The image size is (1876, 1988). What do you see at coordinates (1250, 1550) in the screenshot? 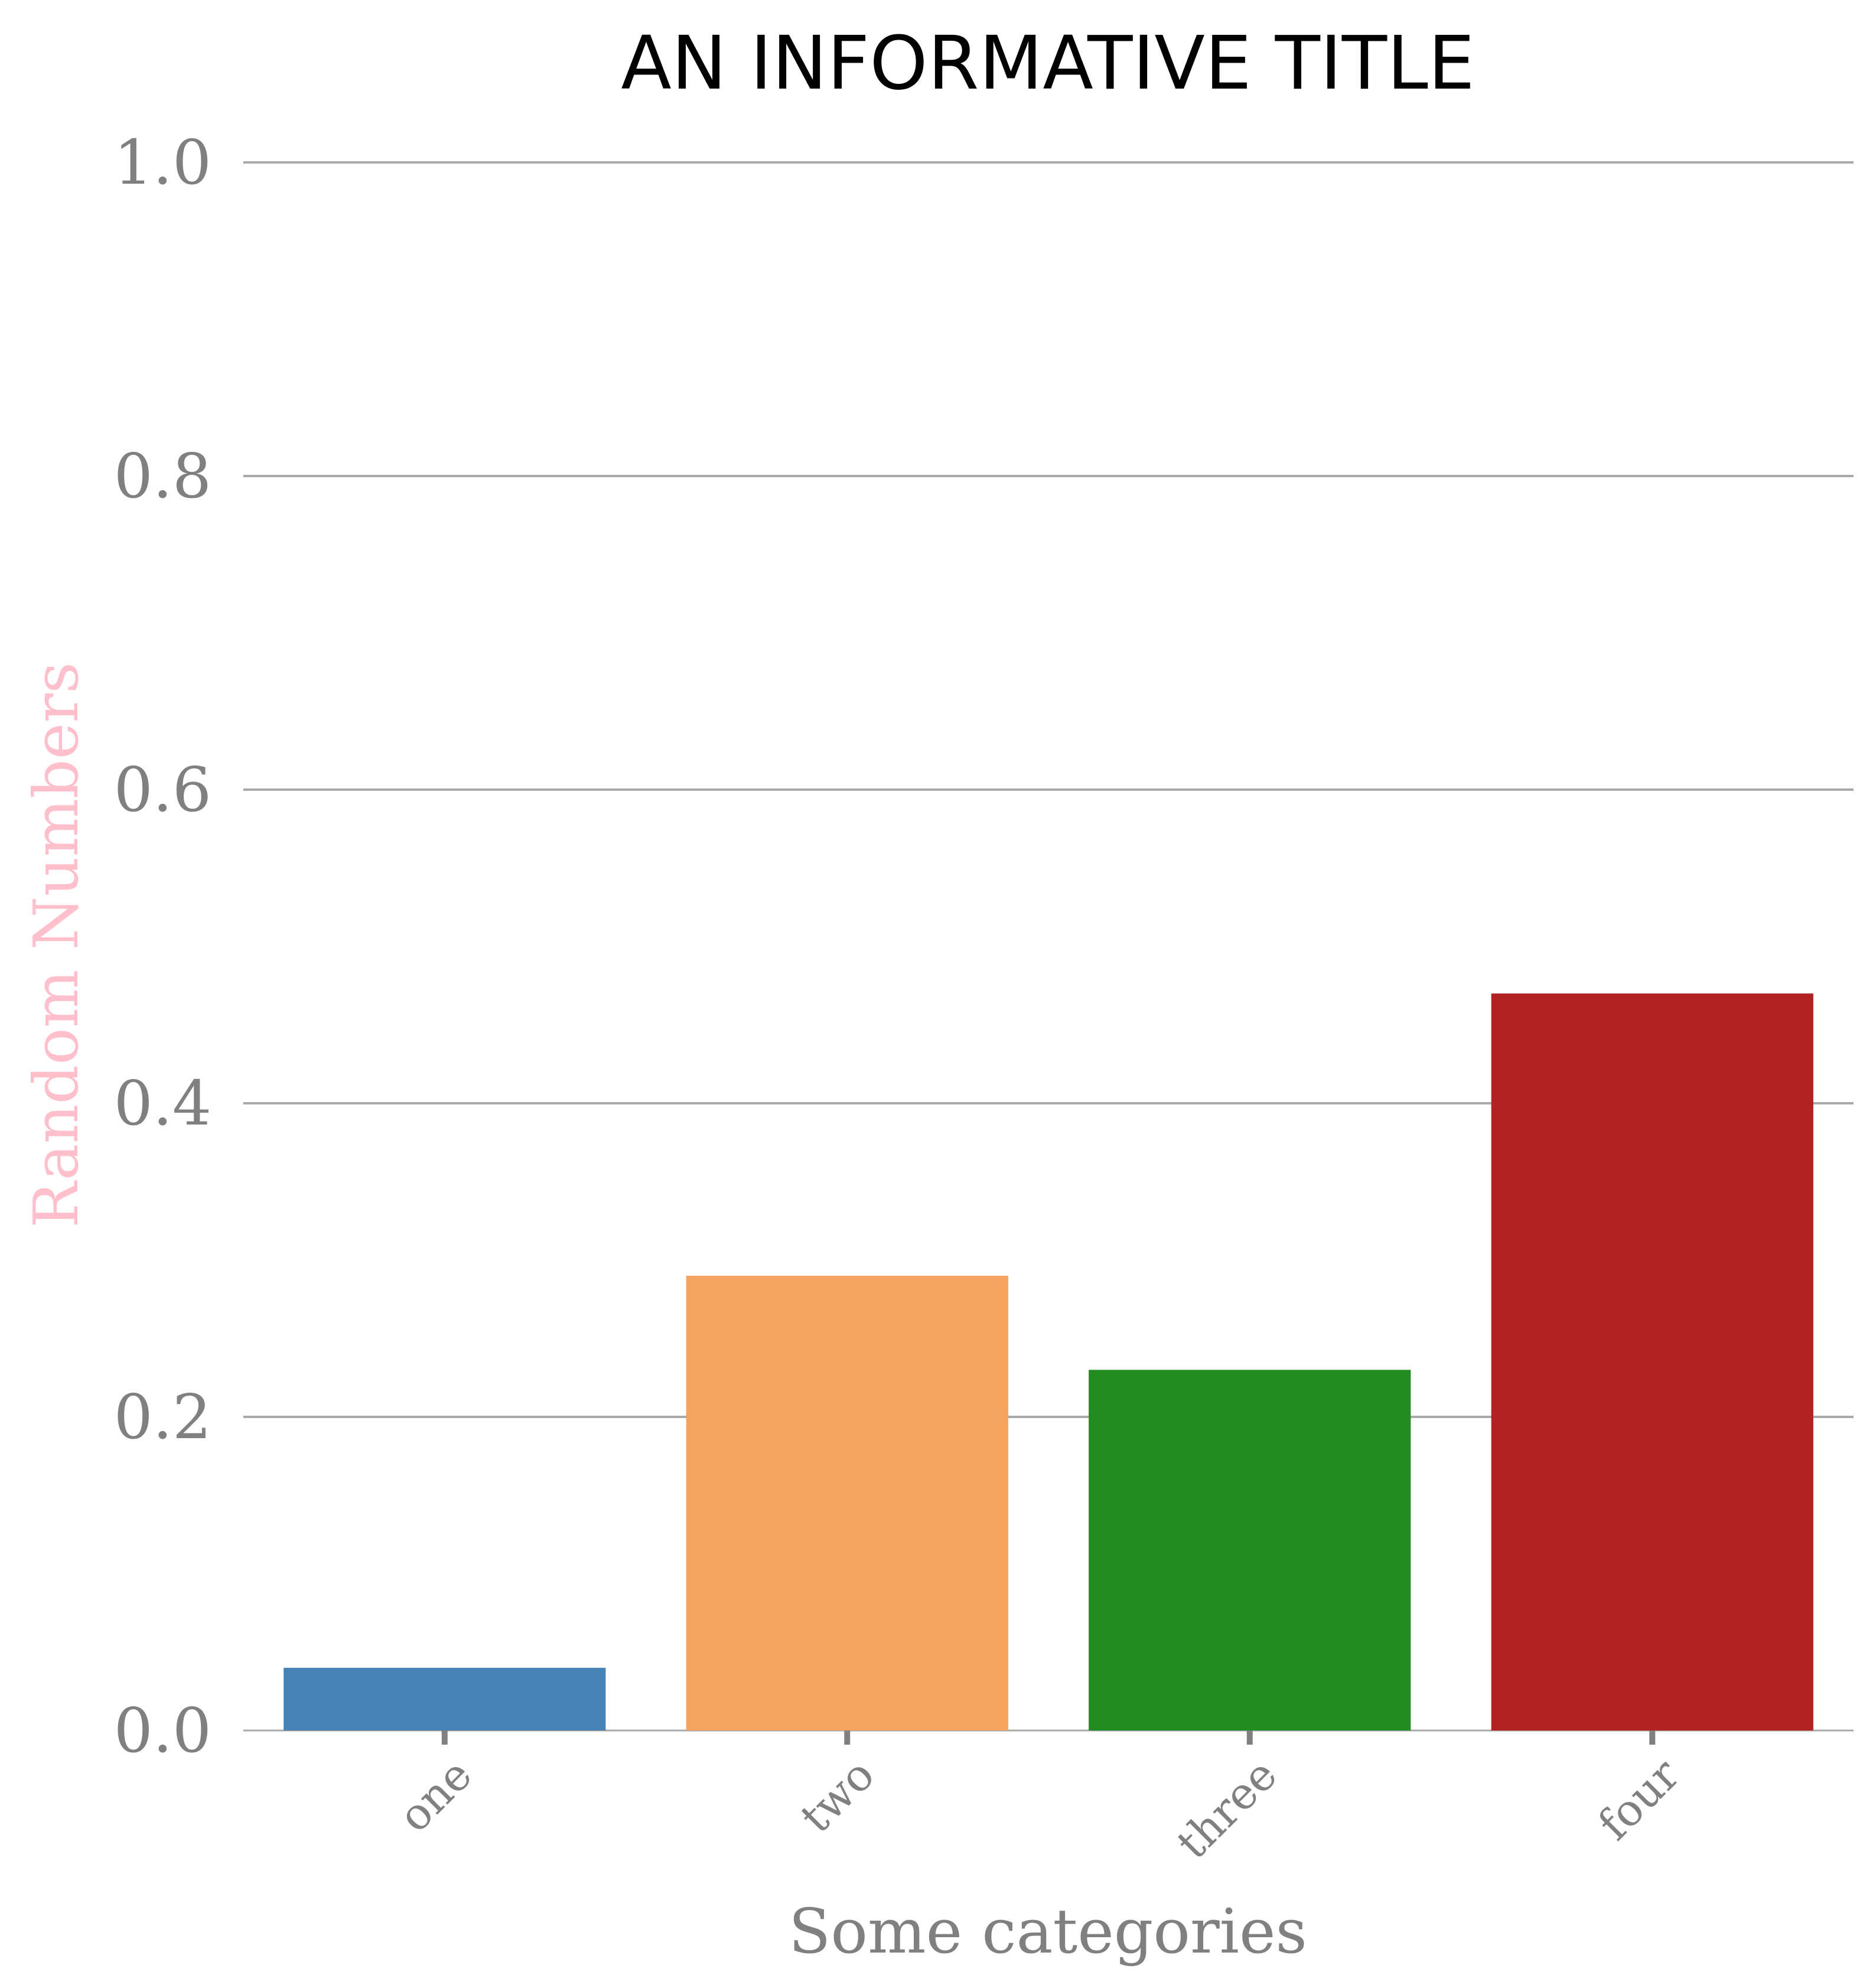
I see `bar-three` at bounding box center [1250, 1550].